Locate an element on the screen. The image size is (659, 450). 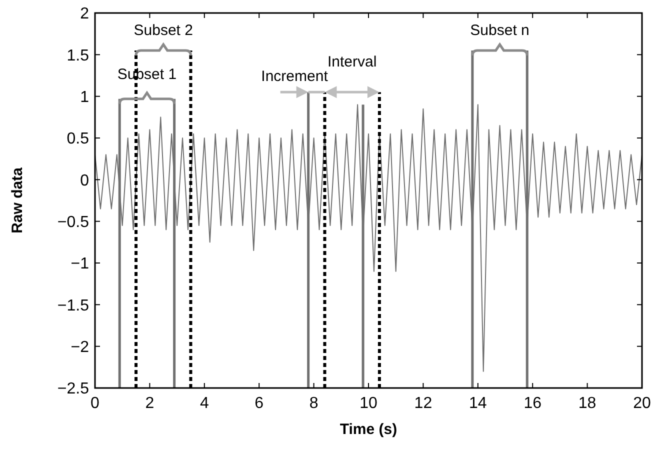
x-tick-label: 4 is located at coordinates (204, 403).